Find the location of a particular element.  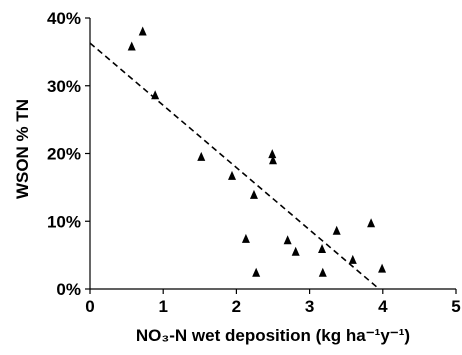

y-tick-label: 30% is located at coordinates (64, 86).